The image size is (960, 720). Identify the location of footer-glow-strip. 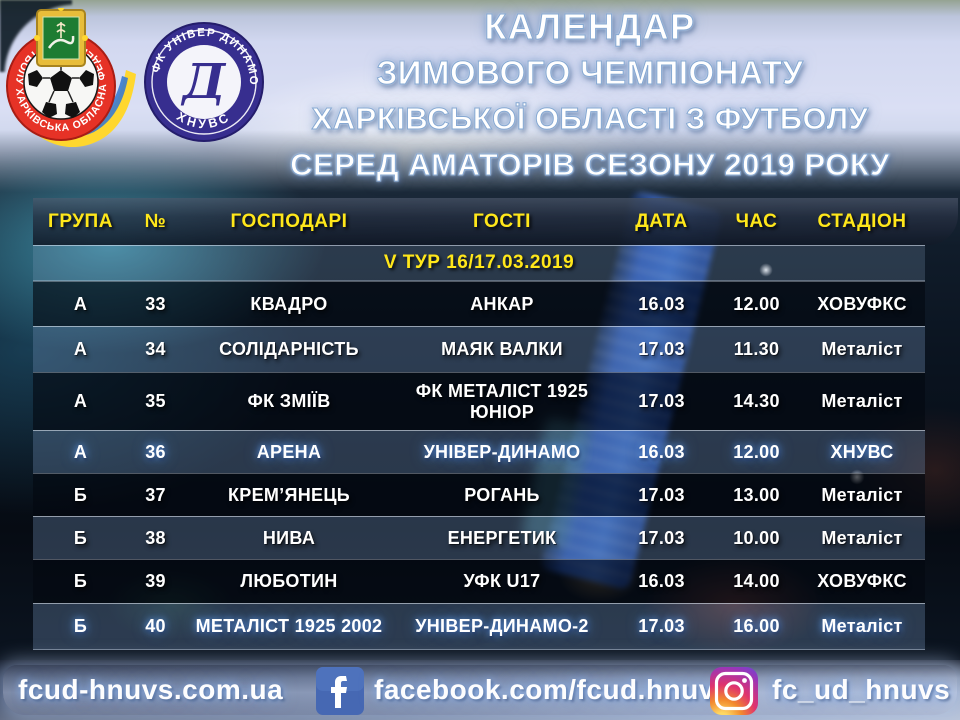
(480, 690).